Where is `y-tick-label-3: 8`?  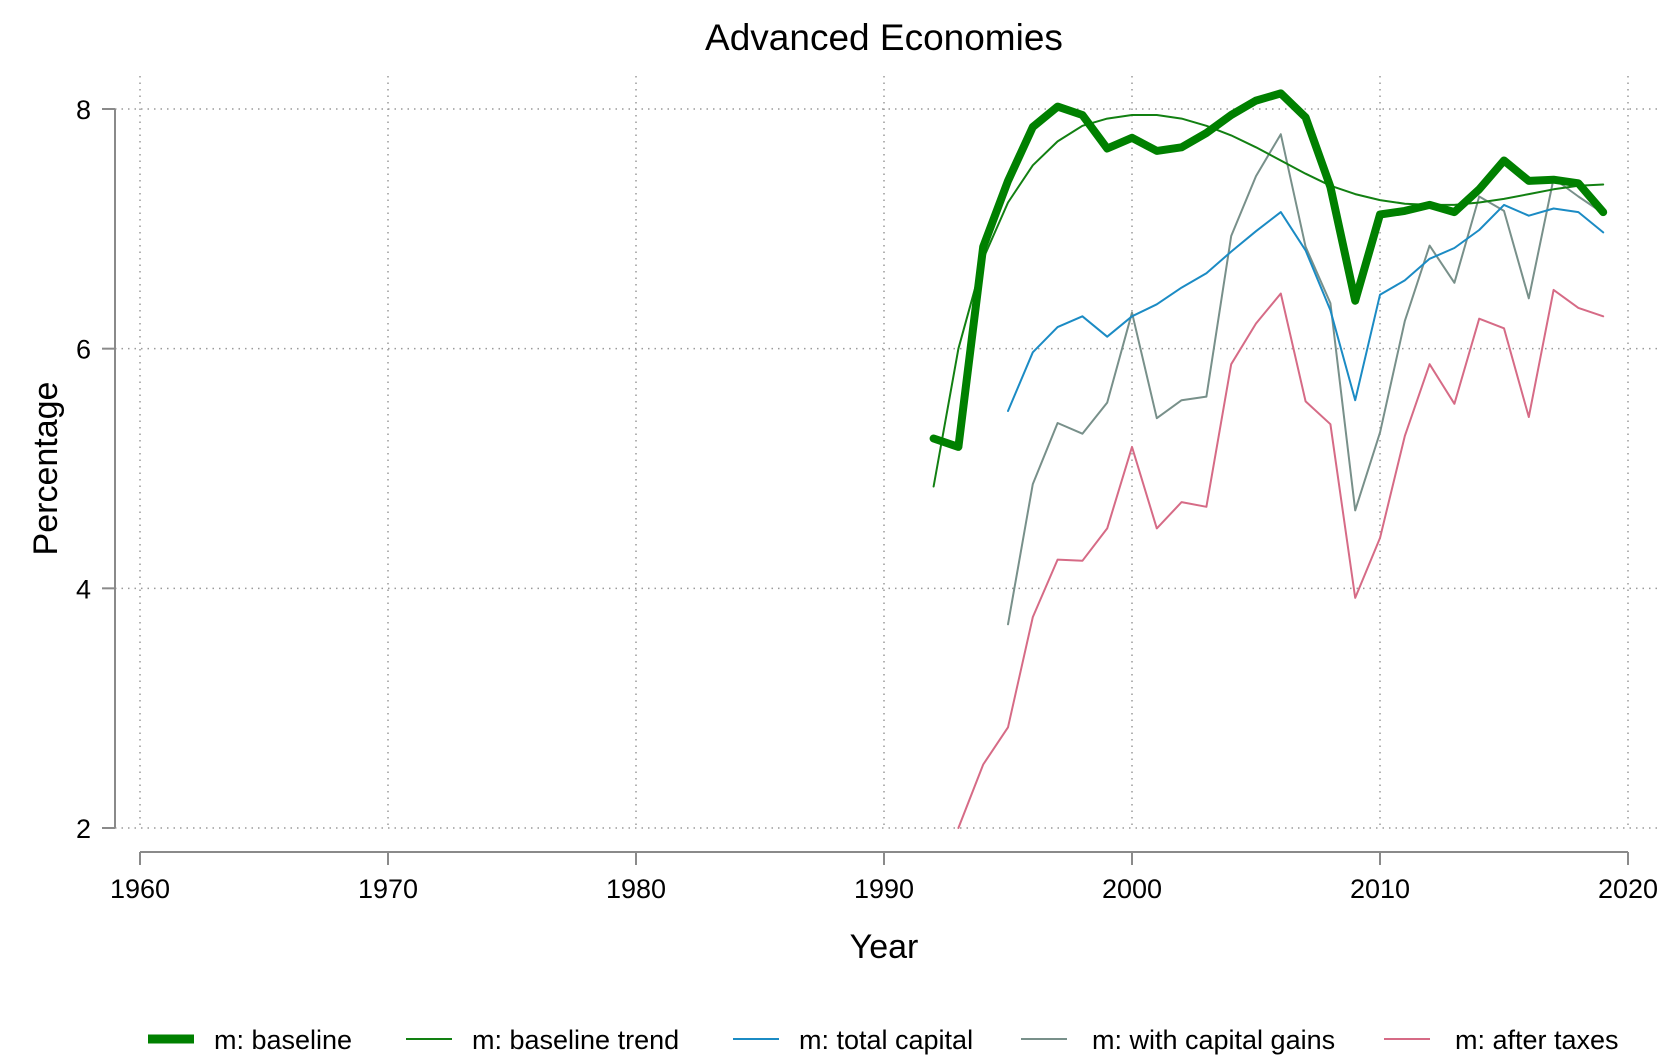
y-tick-label-3: 8 is located at coordinates (83, 110).